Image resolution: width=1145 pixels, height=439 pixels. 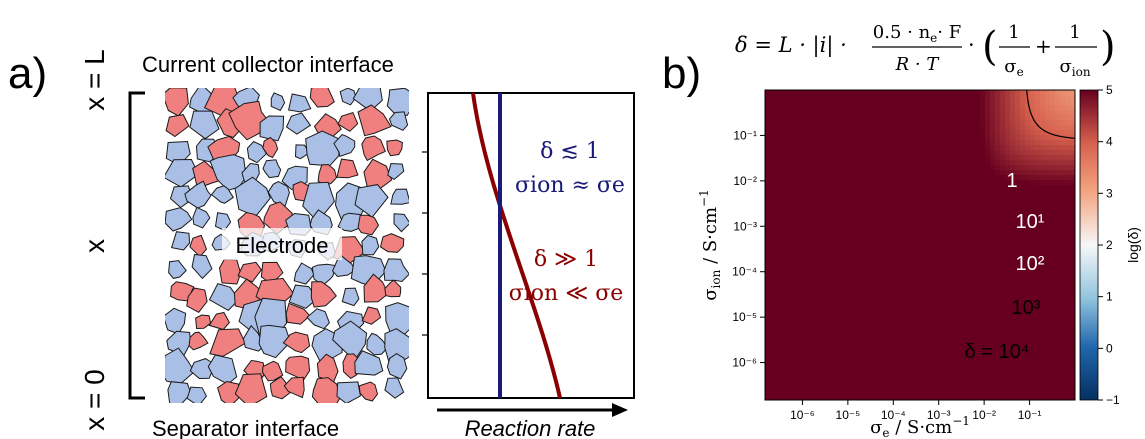 What do you see at coordinates (918, 64) in the screenshot?
I see `equation-denominator: R · T` at bounding box center [918, 64].